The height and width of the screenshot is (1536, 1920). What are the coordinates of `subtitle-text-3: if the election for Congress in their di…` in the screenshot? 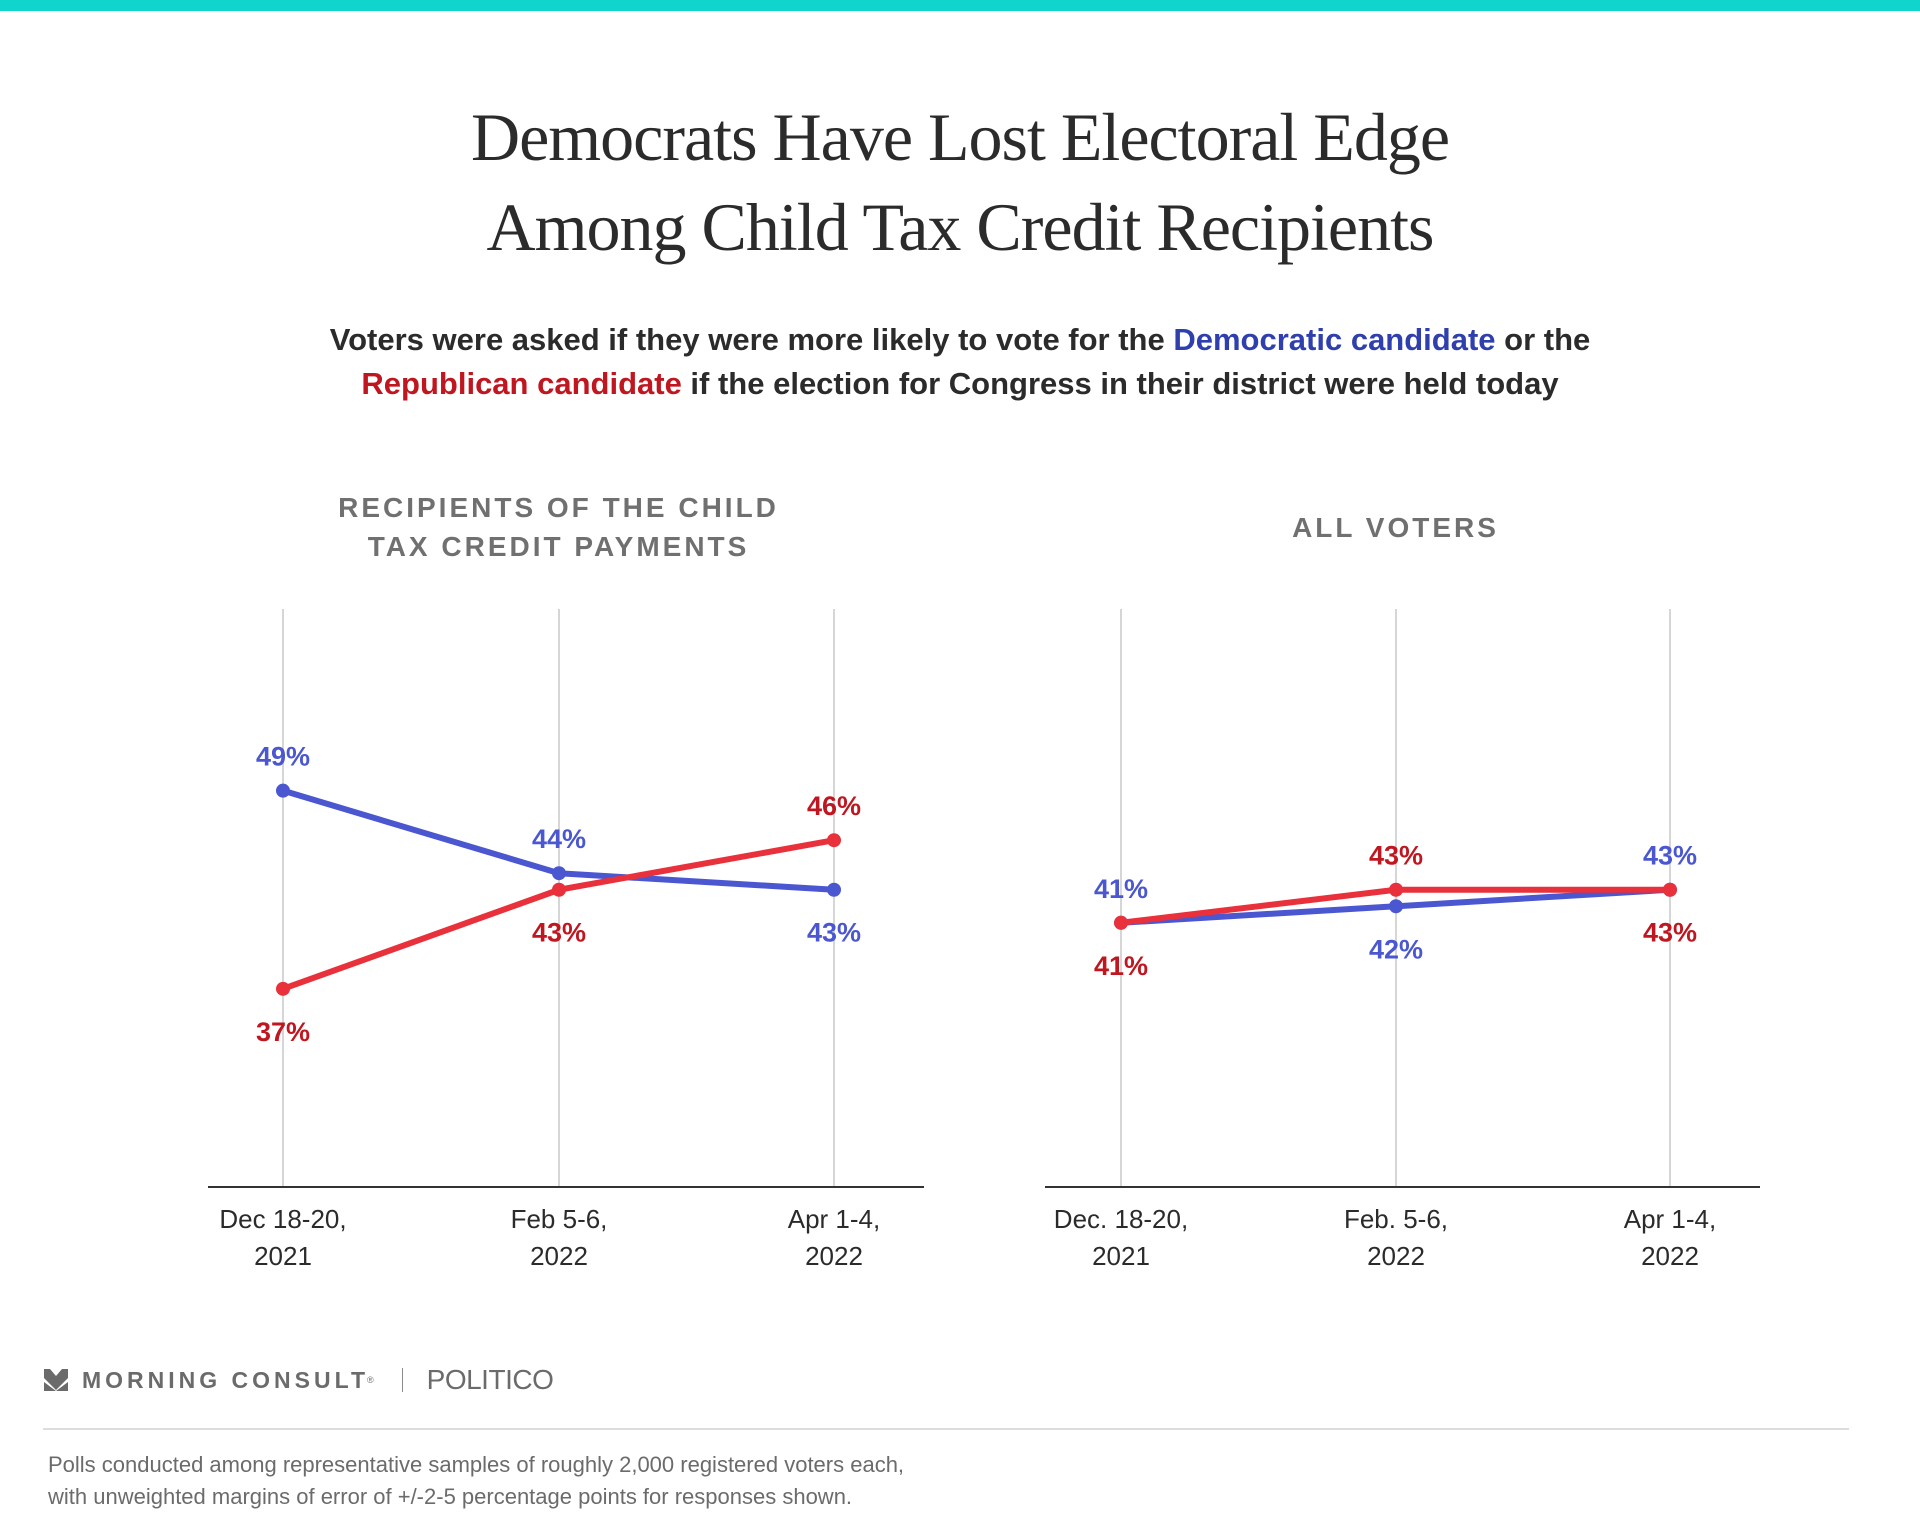 It's located at (1120, 383).